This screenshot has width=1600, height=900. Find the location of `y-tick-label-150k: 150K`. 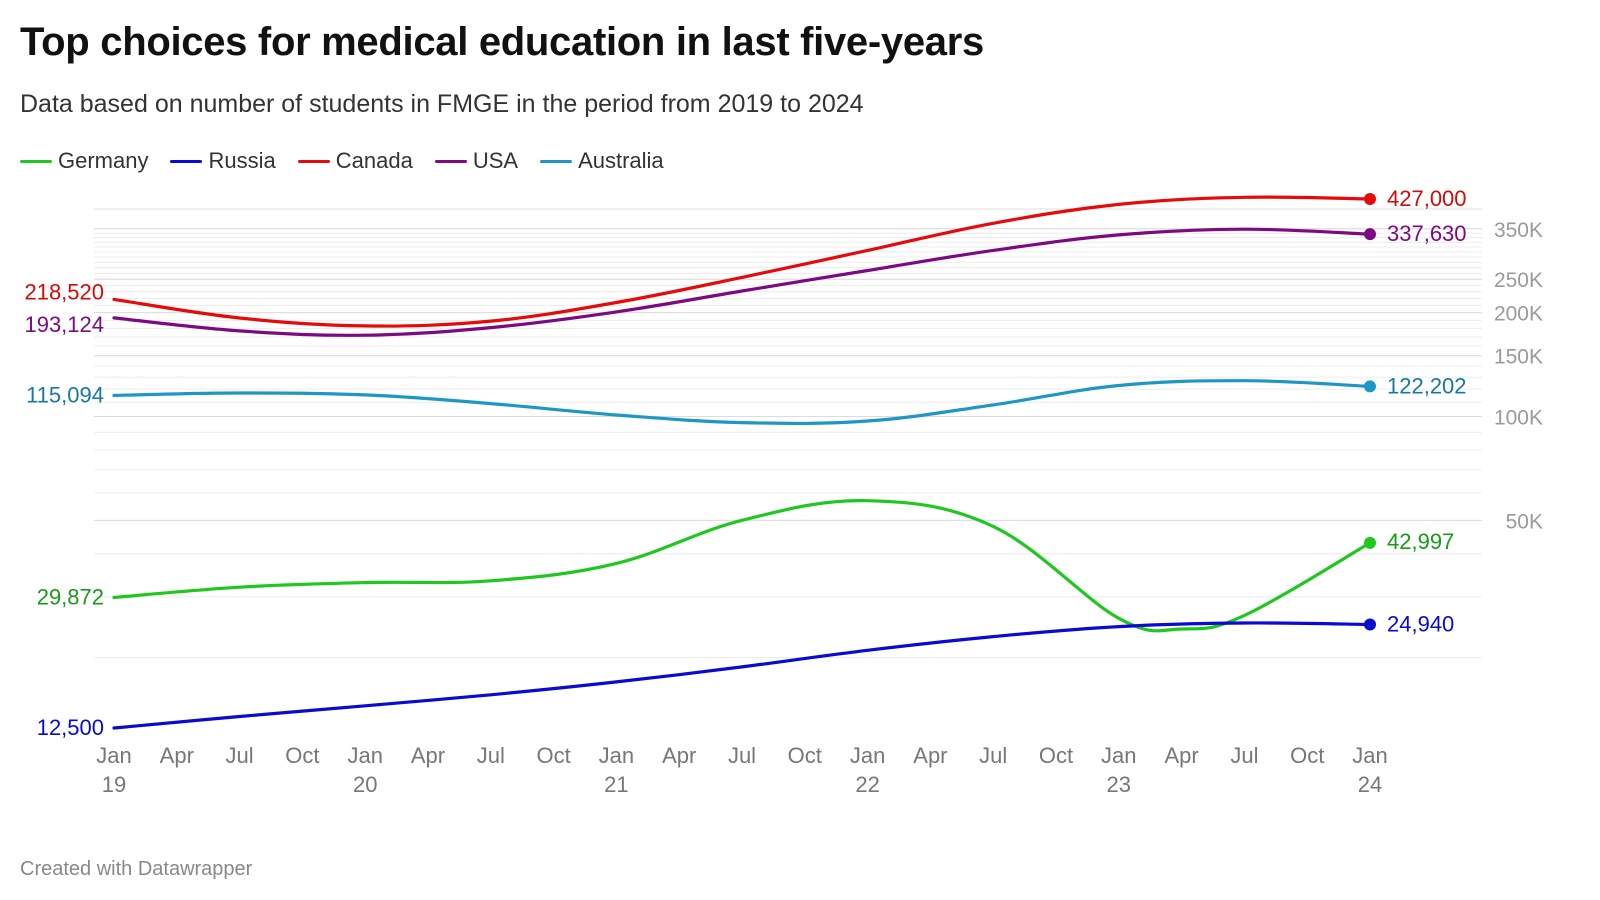

y-tick-label-150k: 150K is located at coordinates (1518, 357).